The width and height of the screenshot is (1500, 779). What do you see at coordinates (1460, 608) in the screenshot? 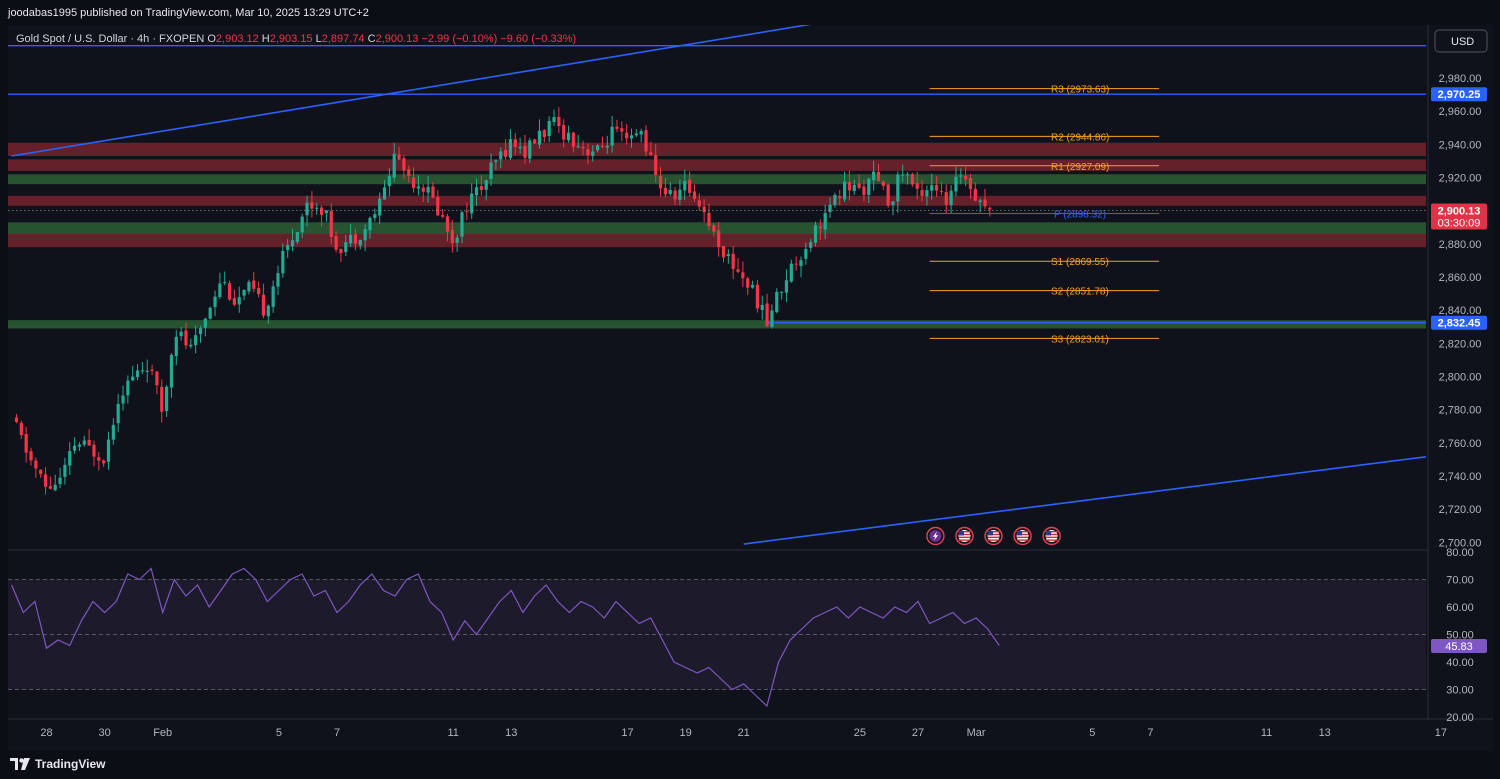
I see `rsi-tick-label: 60.00` at bounding box center [1460, 608].